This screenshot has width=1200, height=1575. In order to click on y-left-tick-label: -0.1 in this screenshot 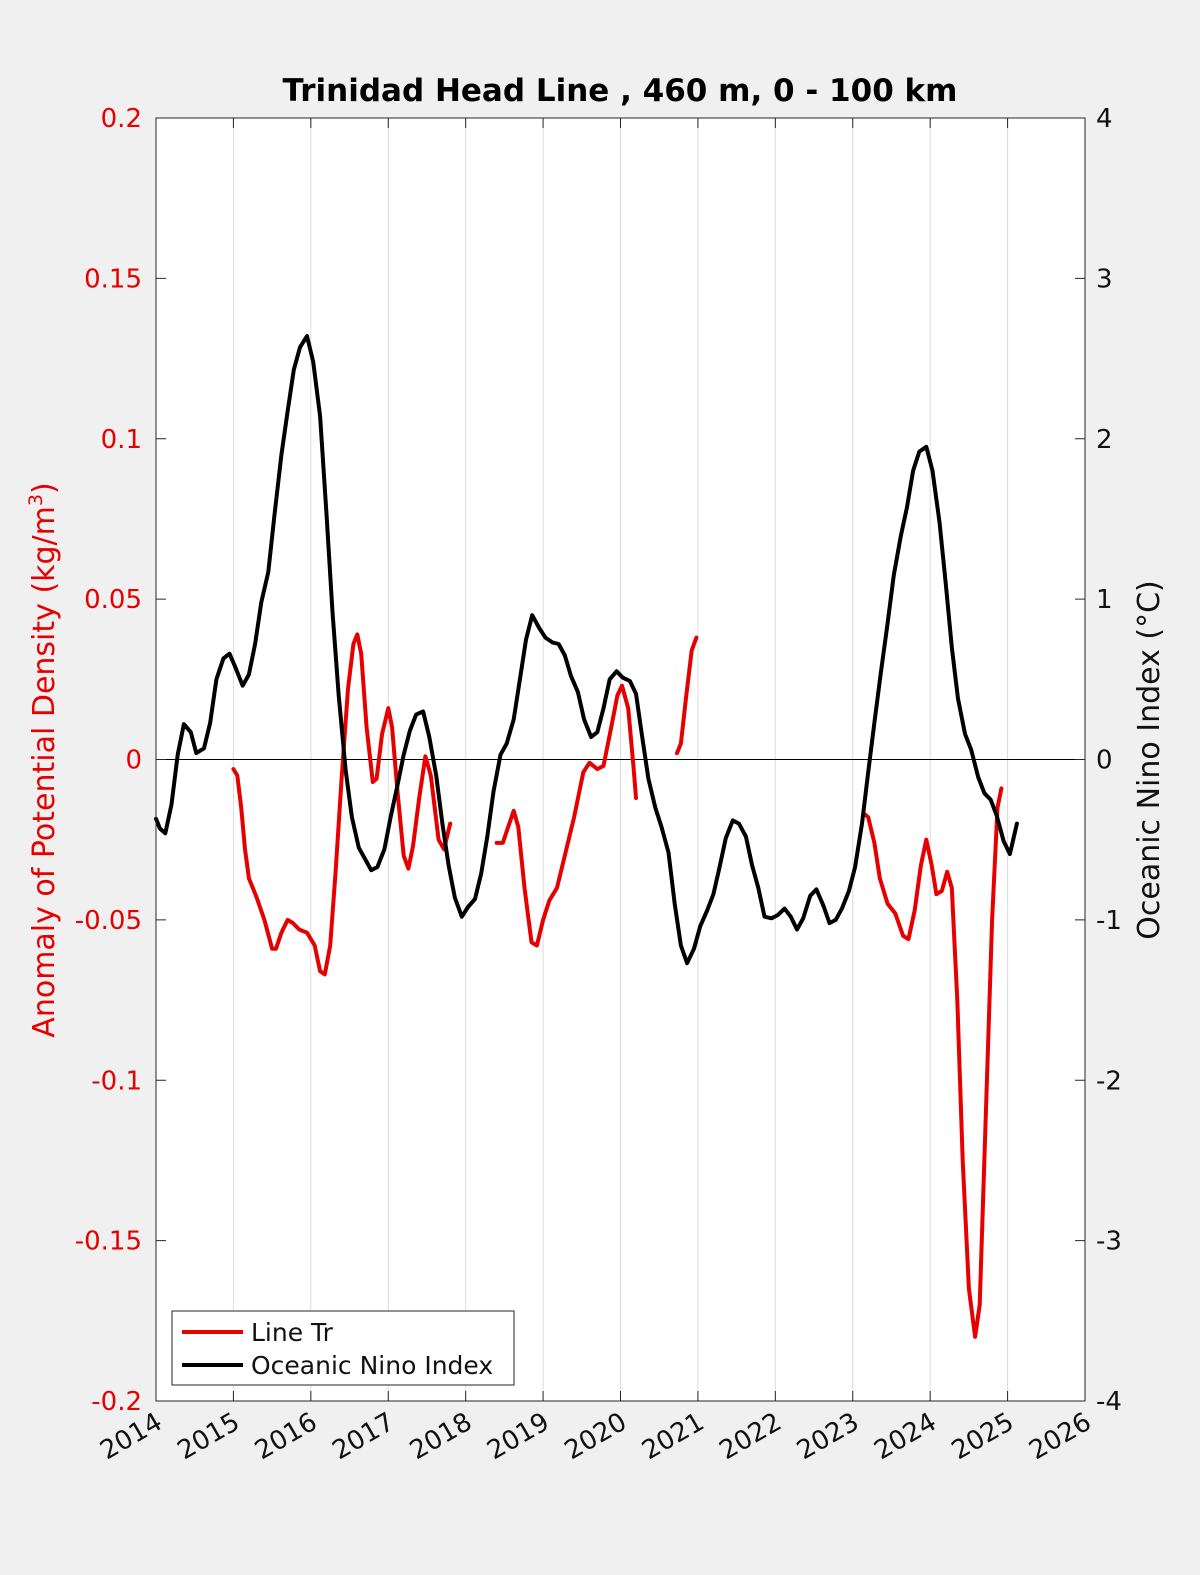, I will do `click(116, 1081)`.